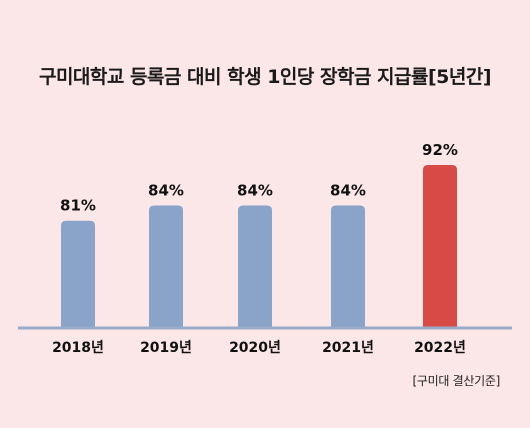  I want to click on x-tick-label: 2020년, so click(255, 348).